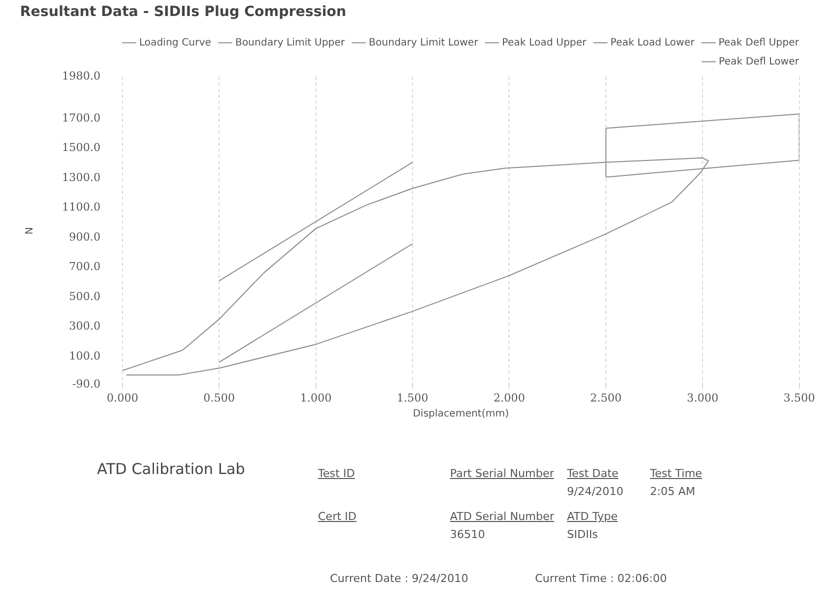 This screenshot has height=590, width=818. I want to click on legend-label: Loading Curve, so click(175, 42).